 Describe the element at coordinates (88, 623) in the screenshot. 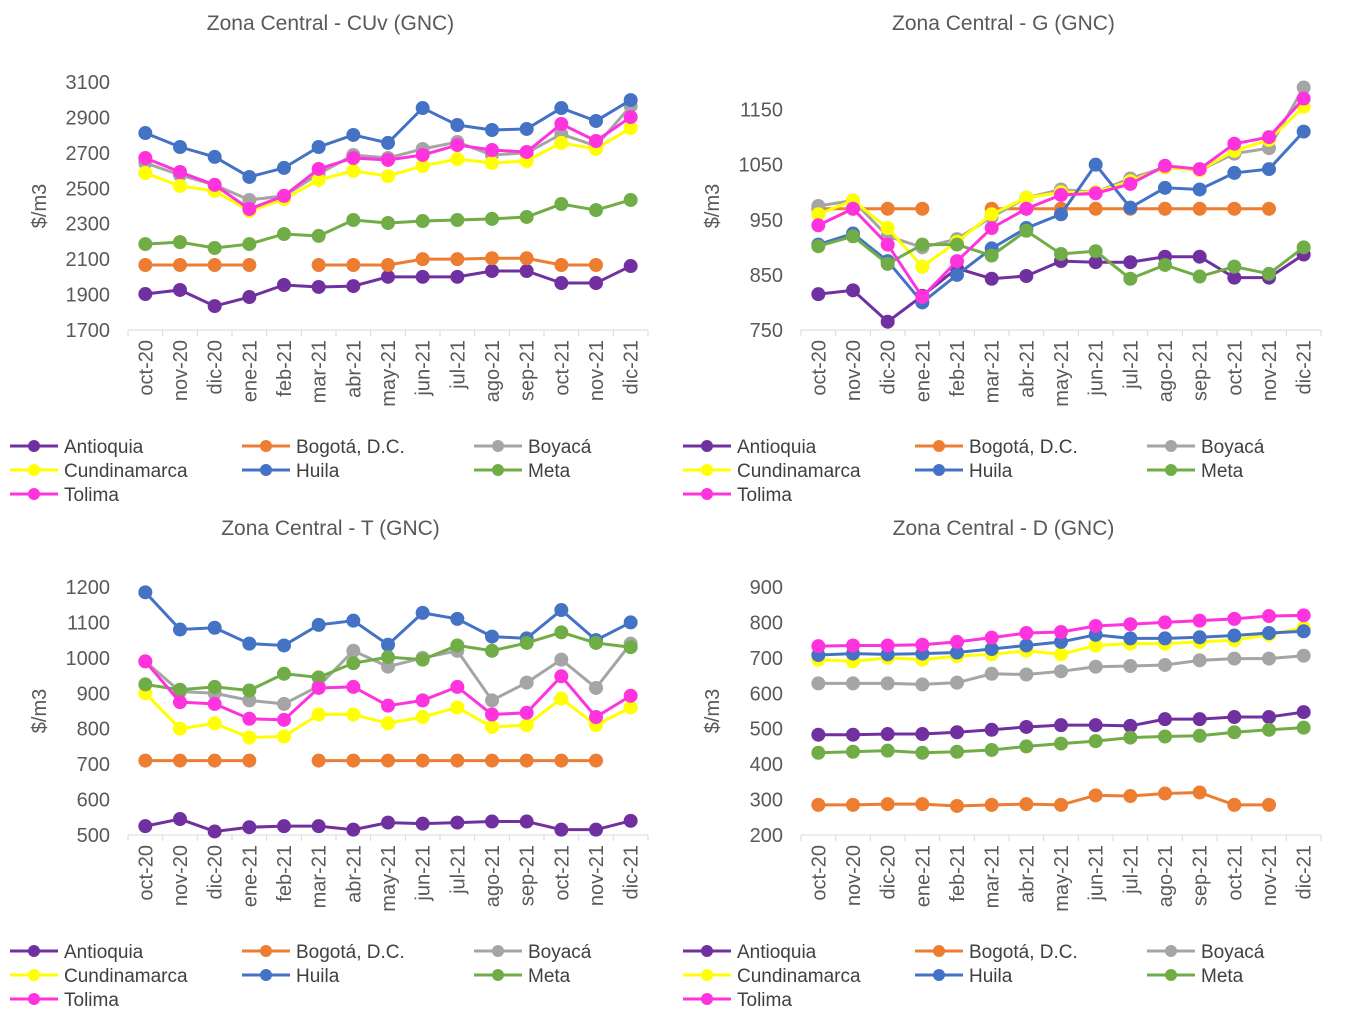

I see `y-tick-label: 1100` at that location.